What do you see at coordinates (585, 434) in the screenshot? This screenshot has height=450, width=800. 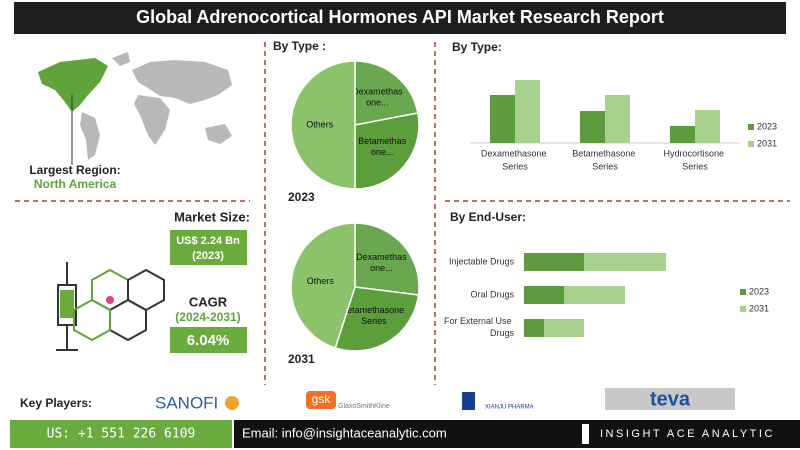 I see `brand-icon` at bounding box center [585, 434].